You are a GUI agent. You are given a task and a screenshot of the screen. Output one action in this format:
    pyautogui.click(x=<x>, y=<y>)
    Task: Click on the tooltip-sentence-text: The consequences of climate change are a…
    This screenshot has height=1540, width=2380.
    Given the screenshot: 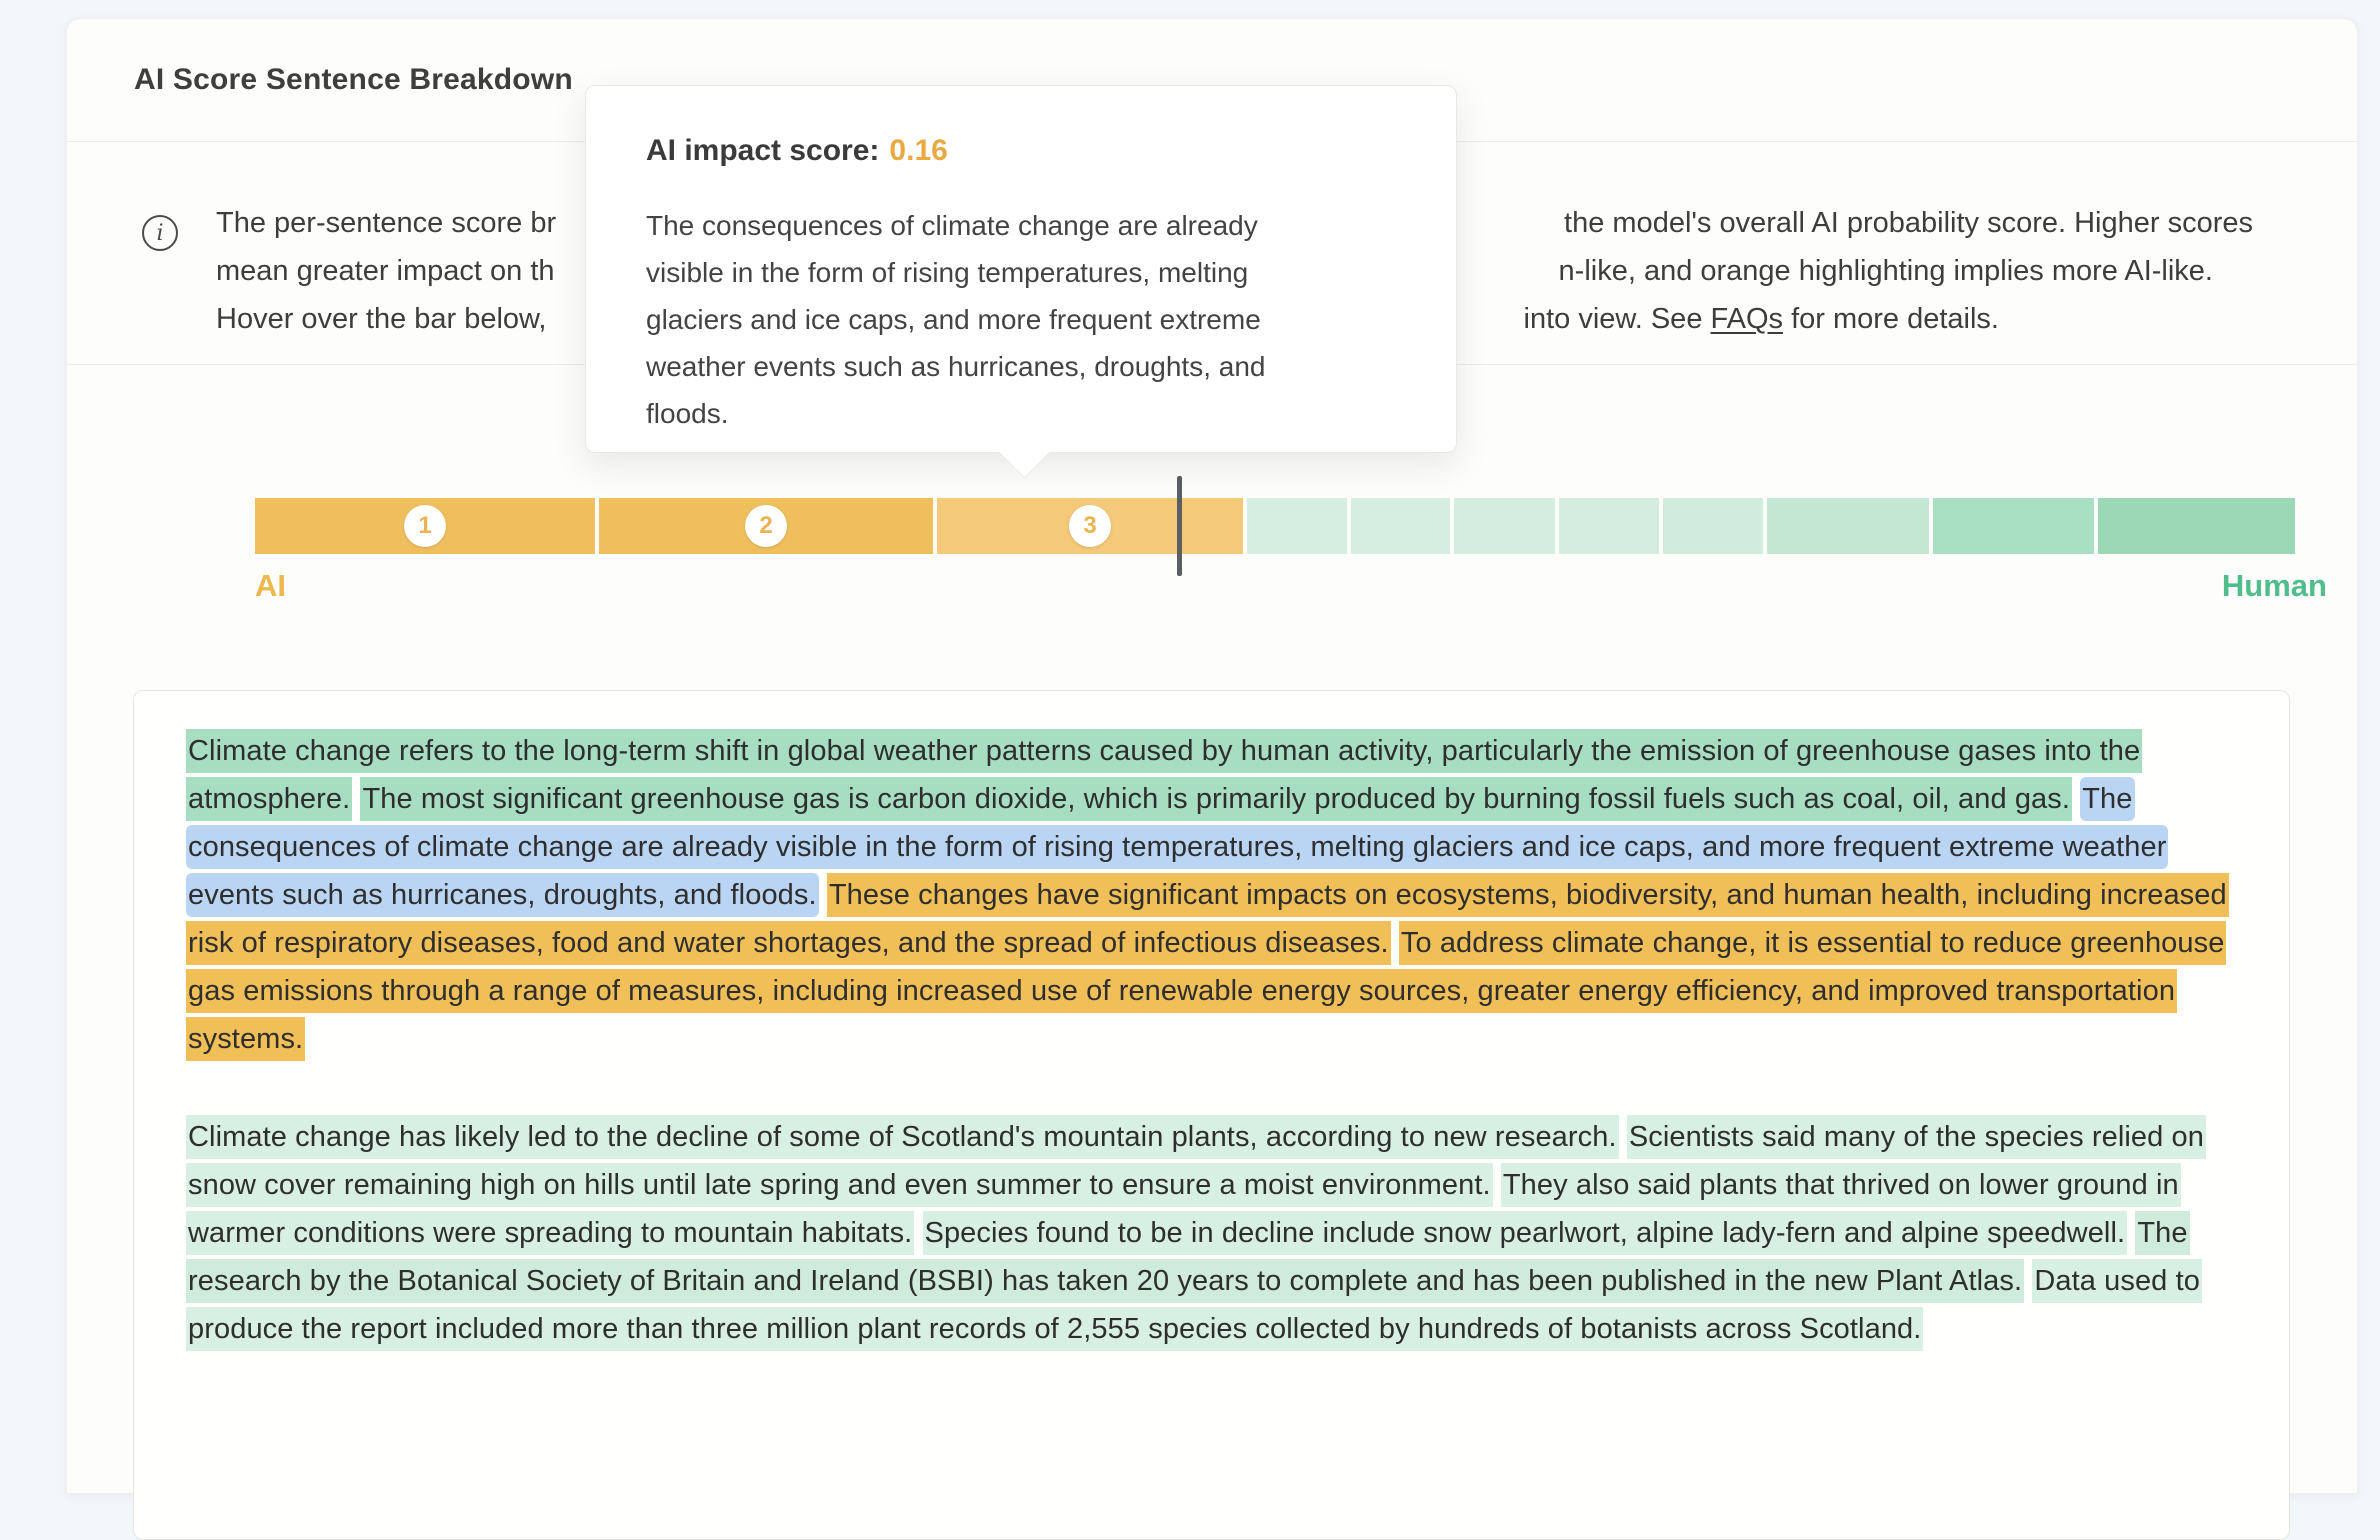 What is the action you would take?
    pyautogui.click(x=956, y=319)
    